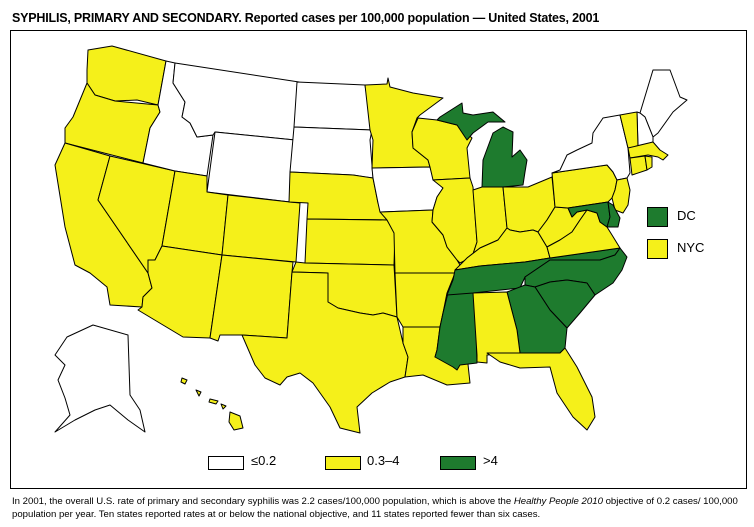  Describe the element at coordinates (350, 242) in the screenshot. I see `state-ks` at that location.